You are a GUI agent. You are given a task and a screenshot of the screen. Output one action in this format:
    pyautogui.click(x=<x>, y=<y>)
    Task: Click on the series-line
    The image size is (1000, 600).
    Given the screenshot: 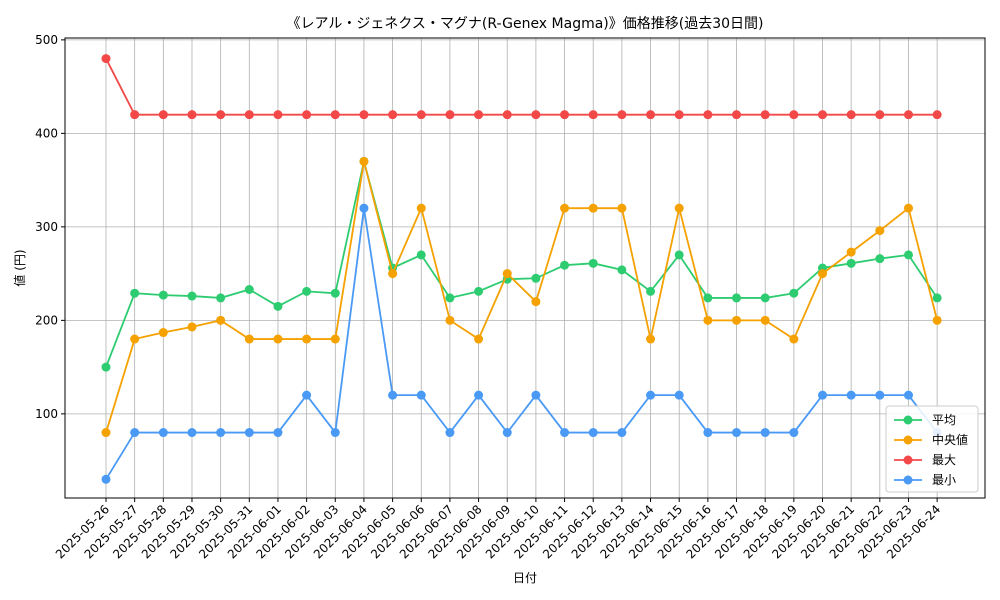 What is the action you would take?
    pyautogui.click(x=521, y=87)
    